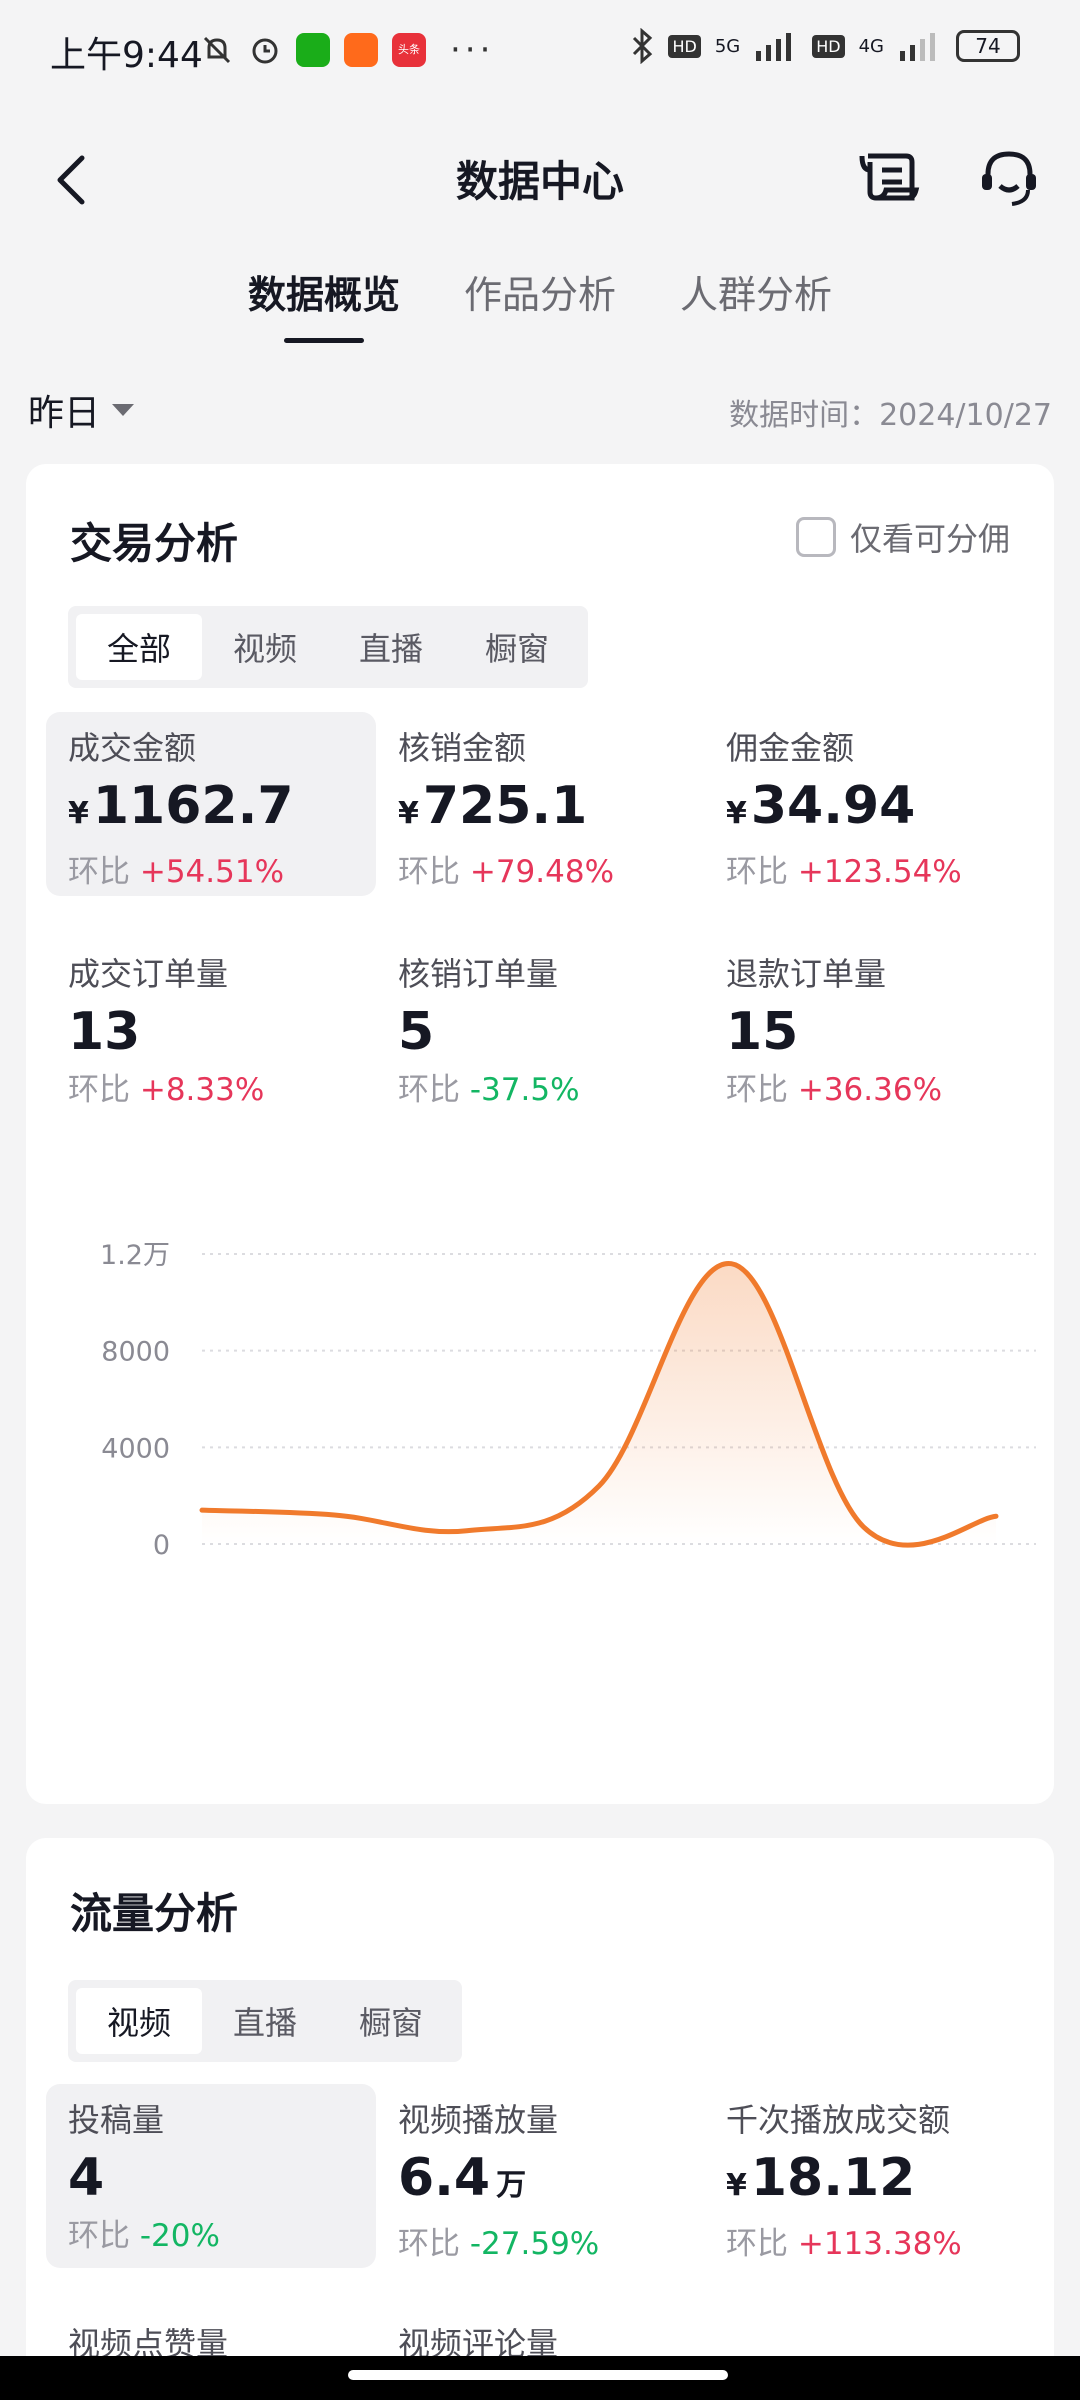  Describe the element at coordinates (211, 1030) in the screenshot. I see `metric-orders: 成交订单量 13 环比 +8.33%` at that location.